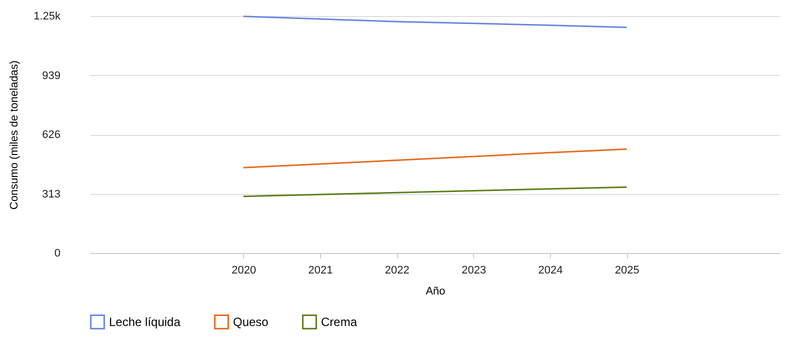 The width and height of the screenshot is (800, 340). What do you see at coordinates (627, 270) in the screenshot?
I see `x-tick-label: 2025` at bounding box center [627, 270].